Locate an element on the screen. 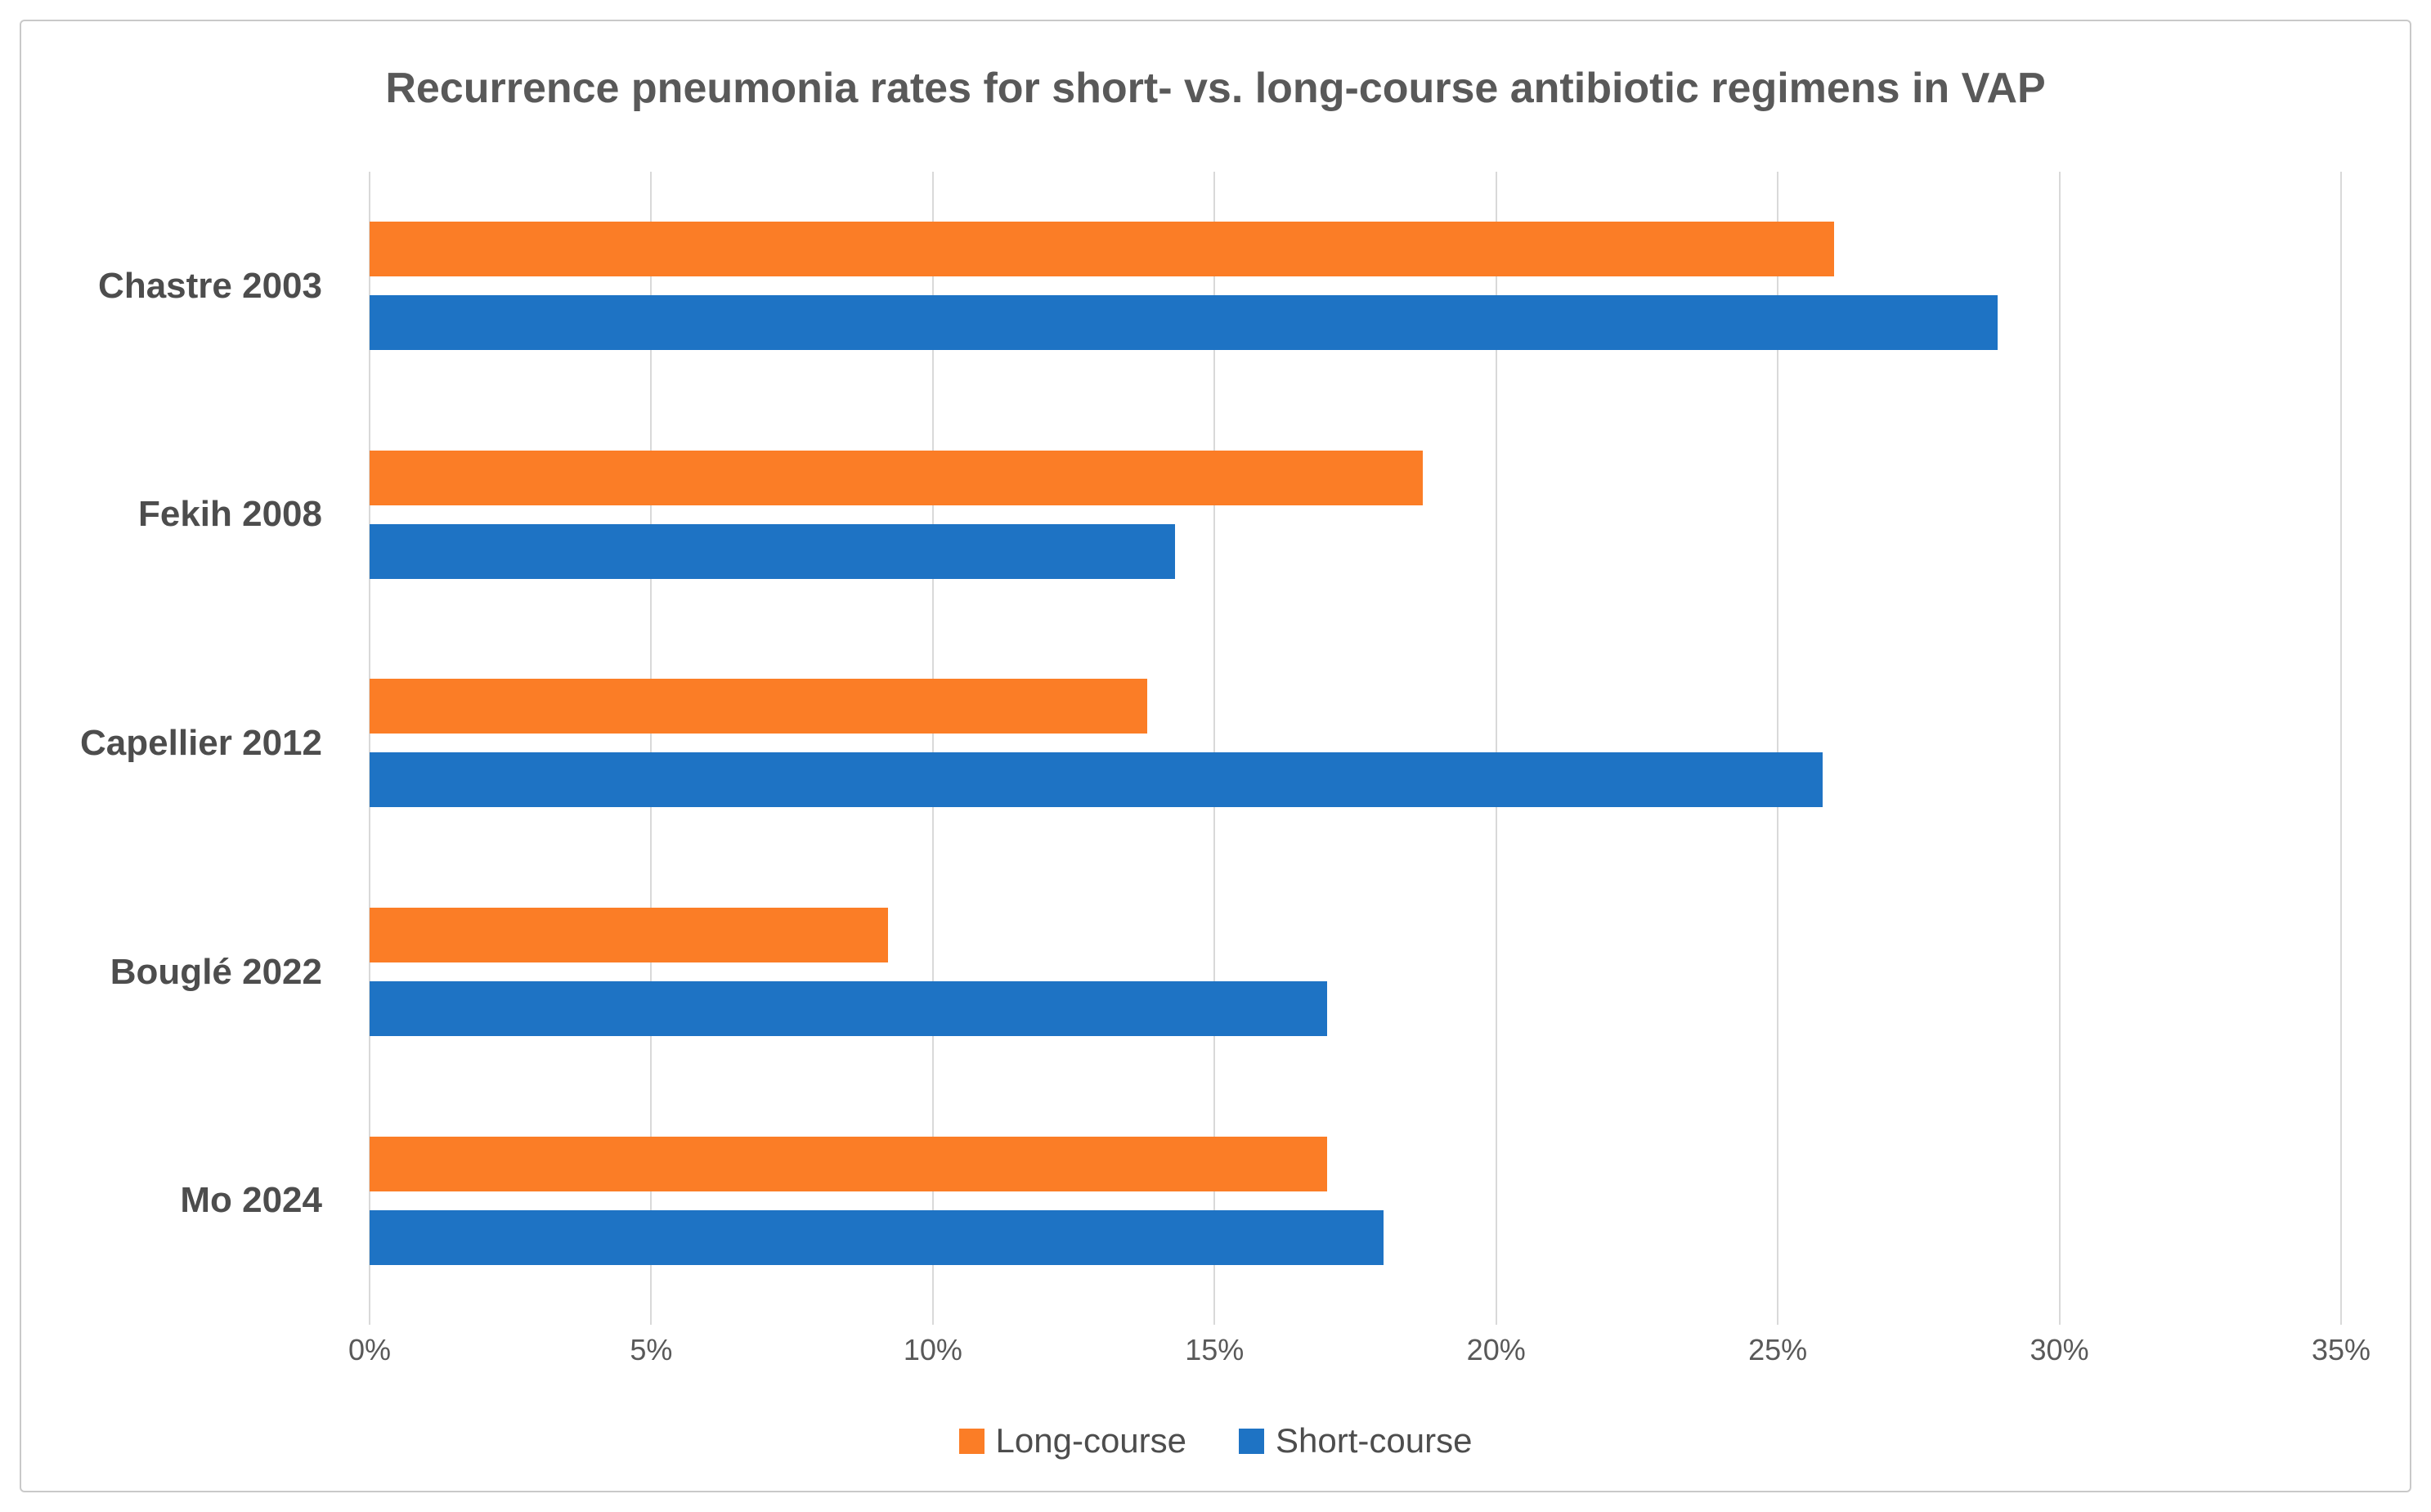  x-axis-tick-label: 0% is located at coordinates (370, 1349).